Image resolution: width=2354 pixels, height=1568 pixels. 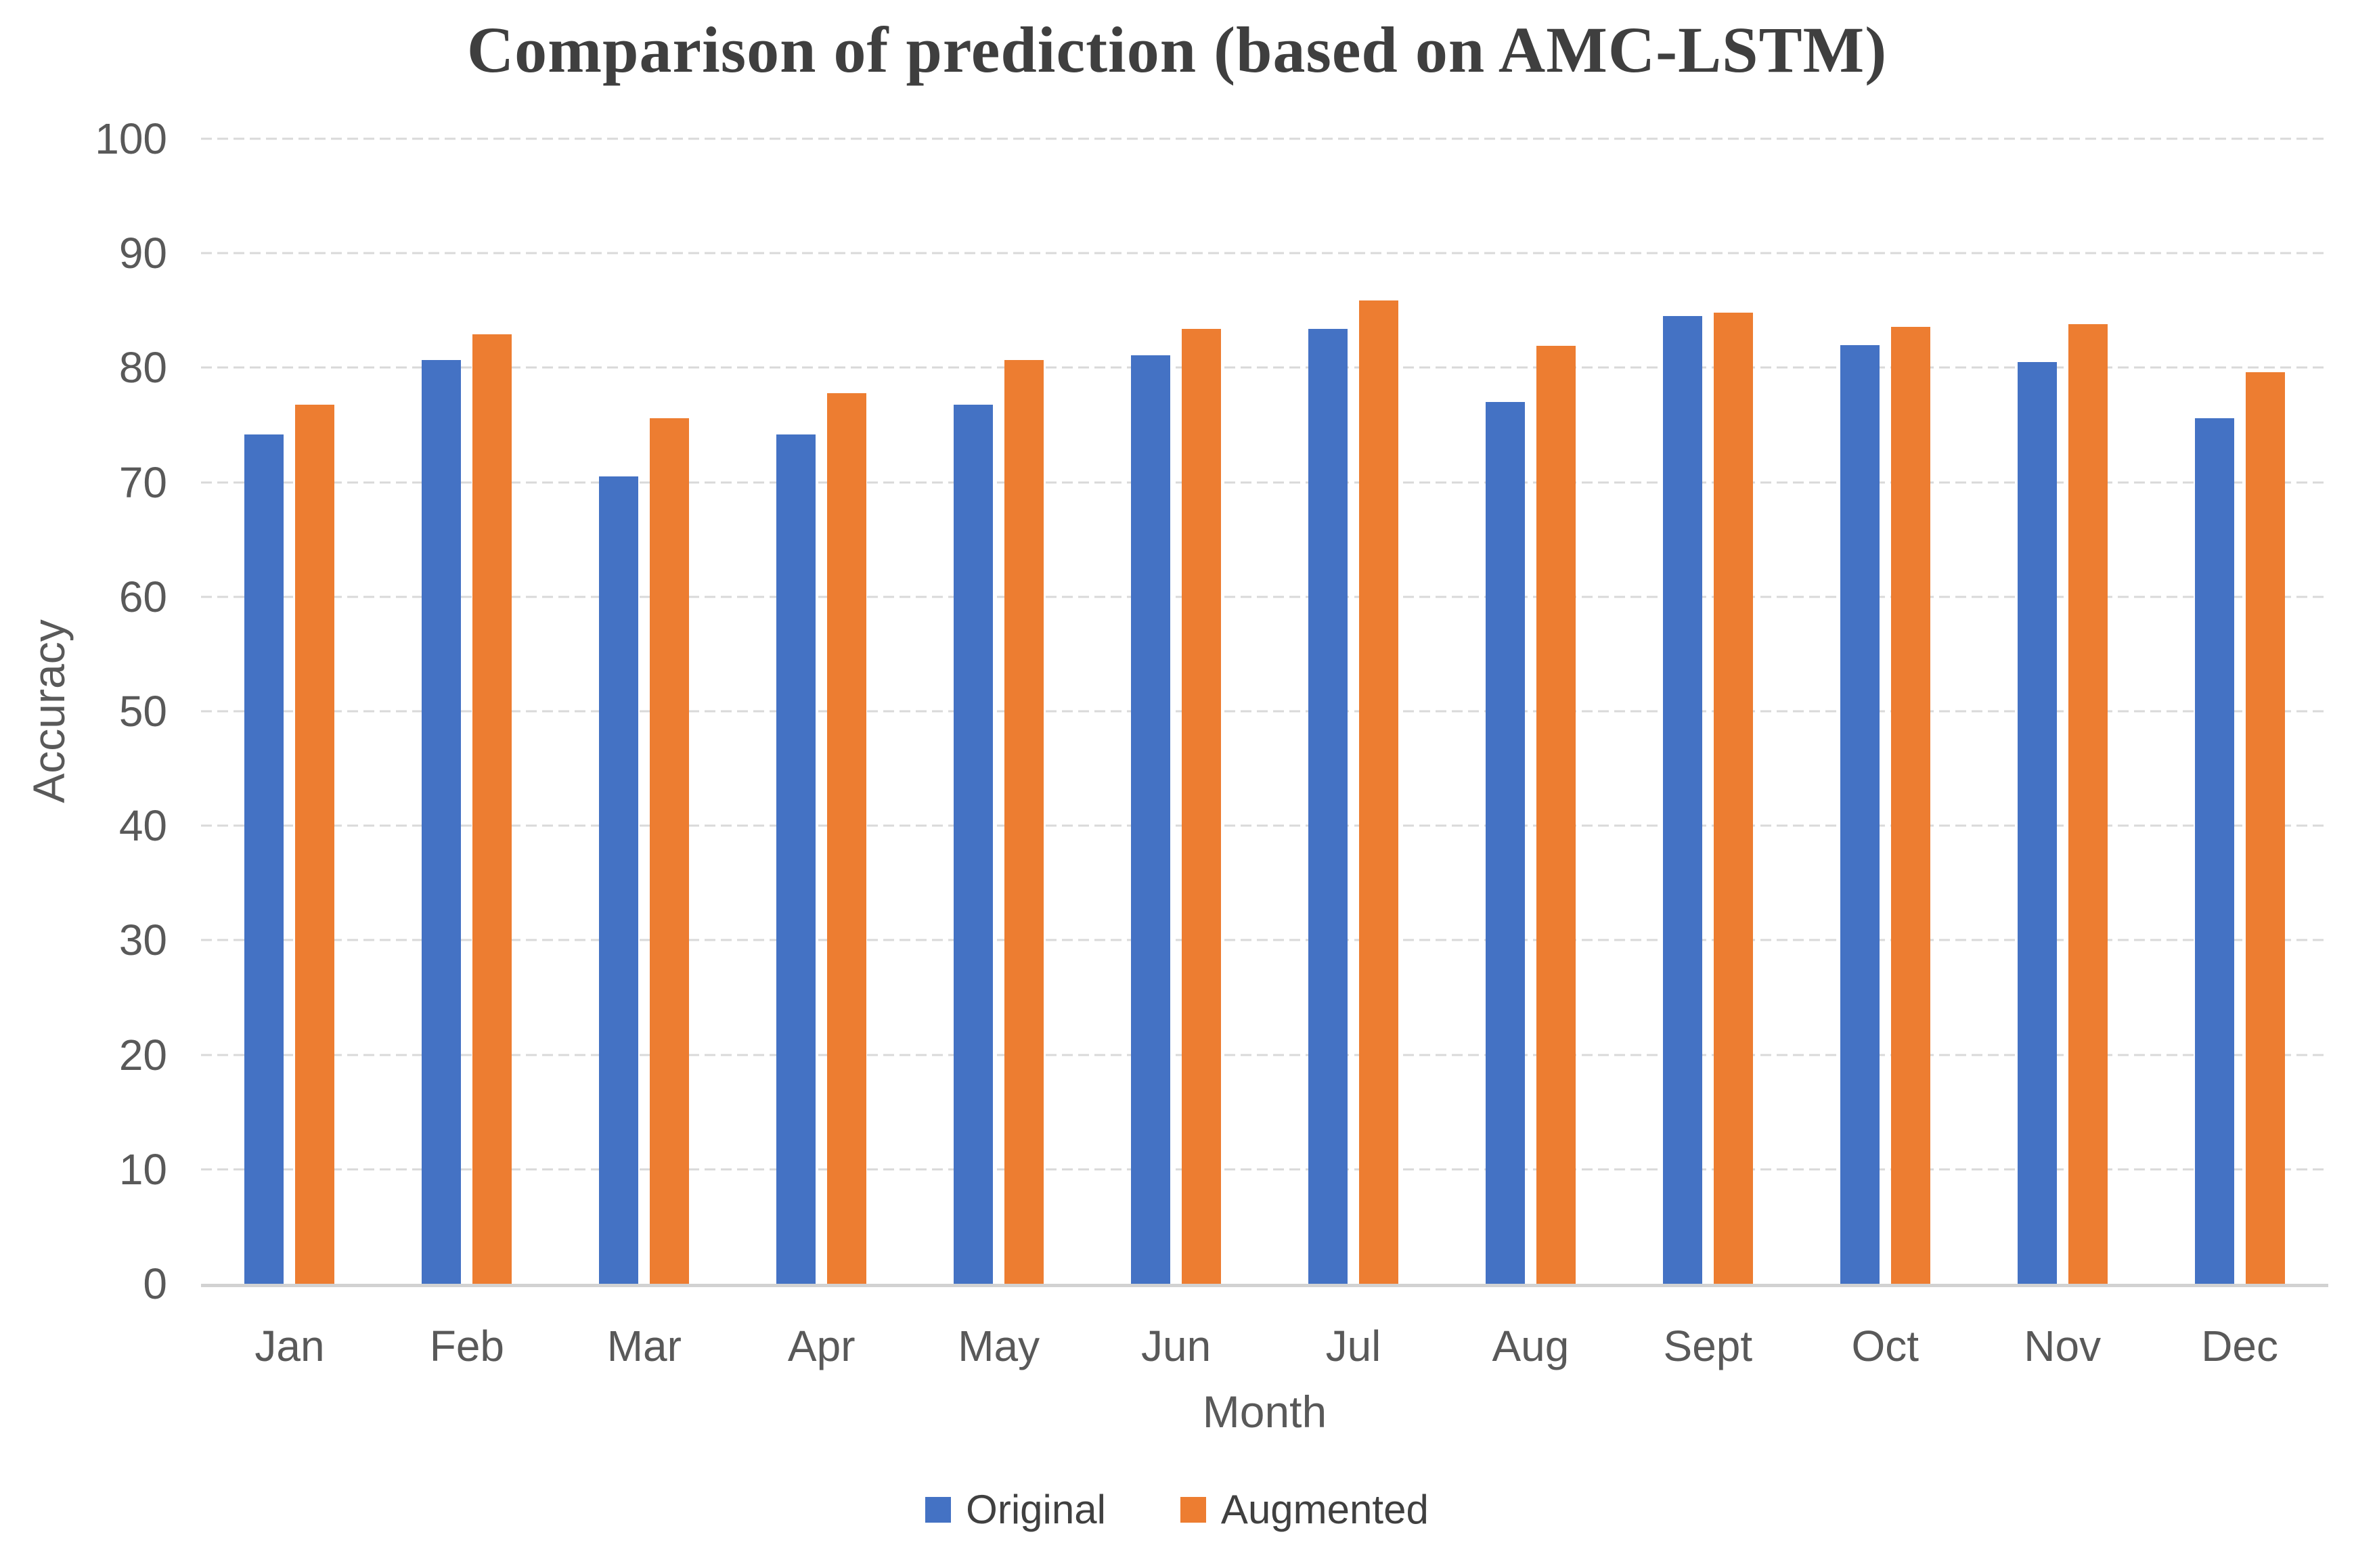 What do you see at coordinates (1036, 1509) in the screenshot?
I see `legend-label: Original` at bounding box center [1036, 1509].